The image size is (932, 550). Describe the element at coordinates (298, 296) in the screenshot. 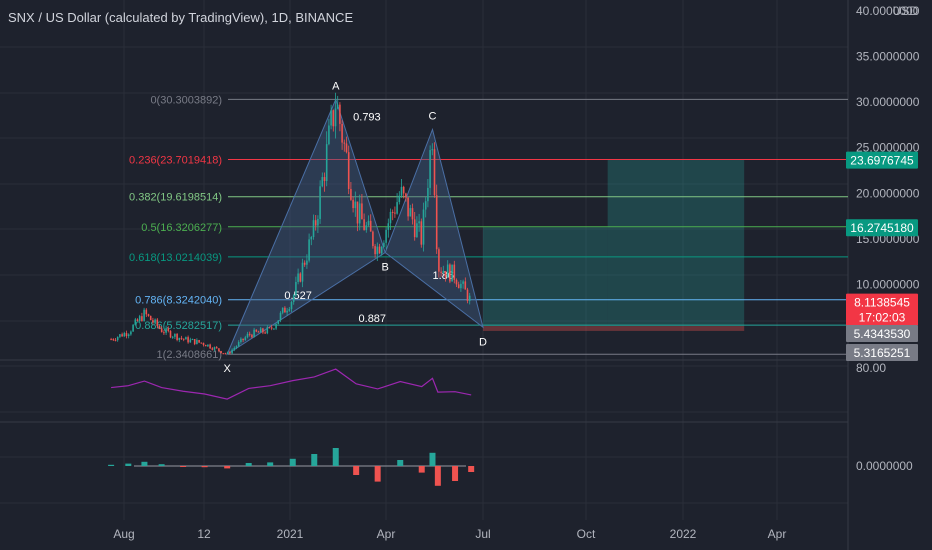

I see `pattern-ratio: 0.527` at that location.